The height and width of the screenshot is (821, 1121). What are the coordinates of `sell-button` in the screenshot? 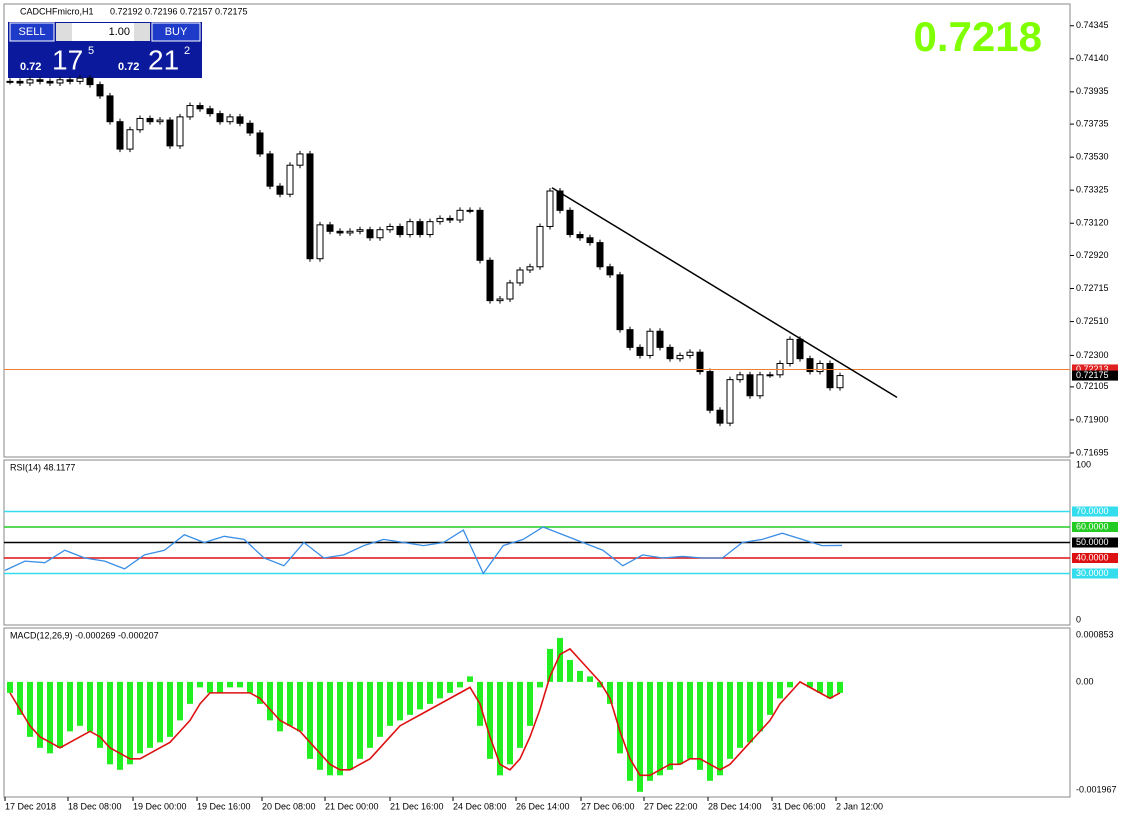 It's located at (32, 32).